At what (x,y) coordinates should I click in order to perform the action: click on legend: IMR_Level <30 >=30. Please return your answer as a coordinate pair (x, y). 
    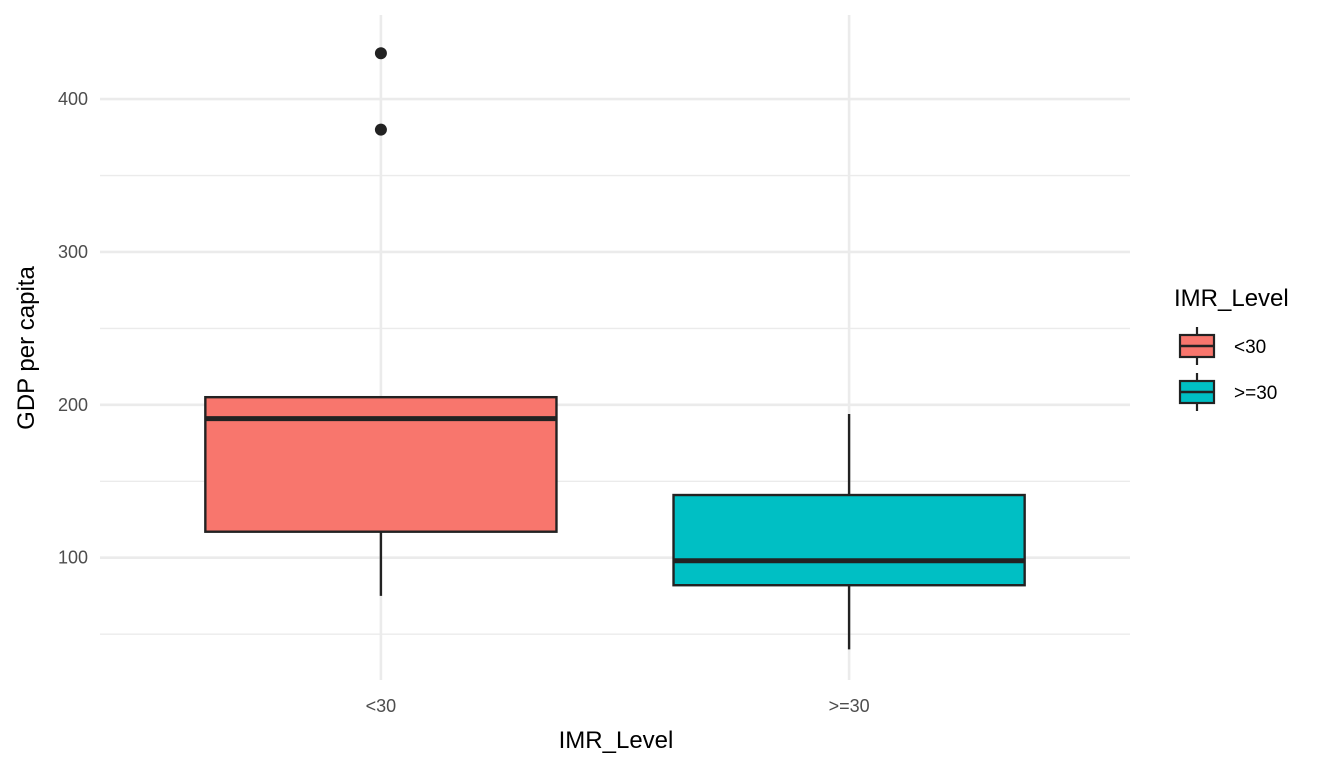
    Looking at the image, I should click on (1231, 348).